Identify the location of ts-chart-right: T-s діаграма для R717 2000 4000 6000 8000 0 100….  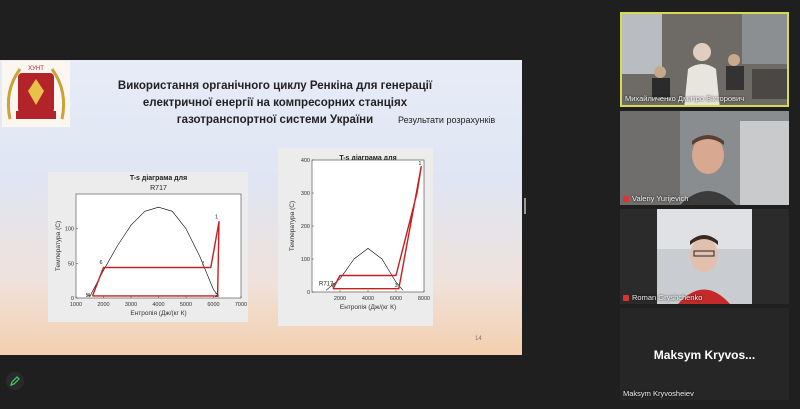
(355, 237).